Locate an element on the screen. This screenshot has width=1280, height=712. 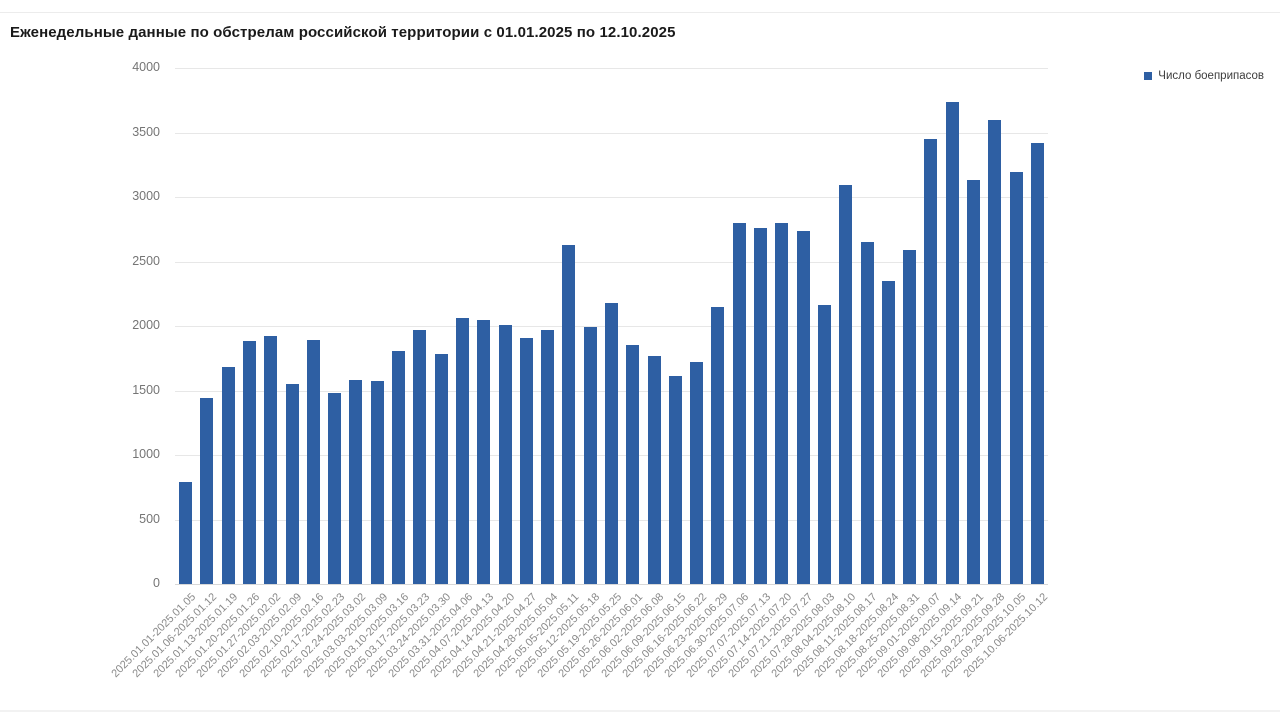
legend-label: Число боеприпасов is located at coordinates (1211, 76).